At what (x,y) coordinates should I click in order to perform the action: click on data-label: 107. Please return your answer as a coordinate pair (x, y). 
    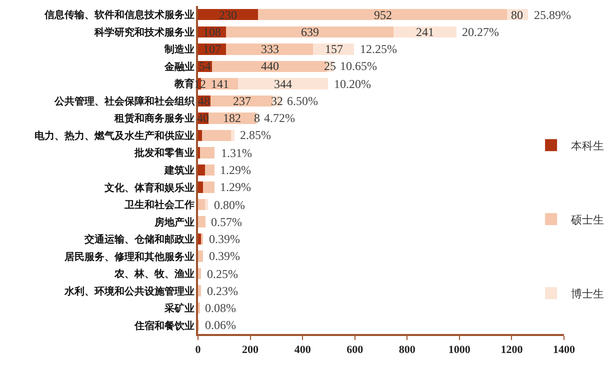
    Looking at the image, I should click on (212, 49).